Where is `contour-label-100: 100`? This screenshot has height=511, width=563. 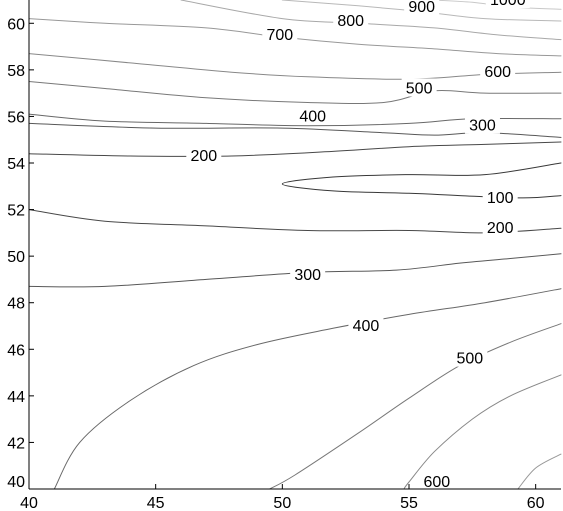 contour-label-100: 100 is located at coordinates (500, 198).